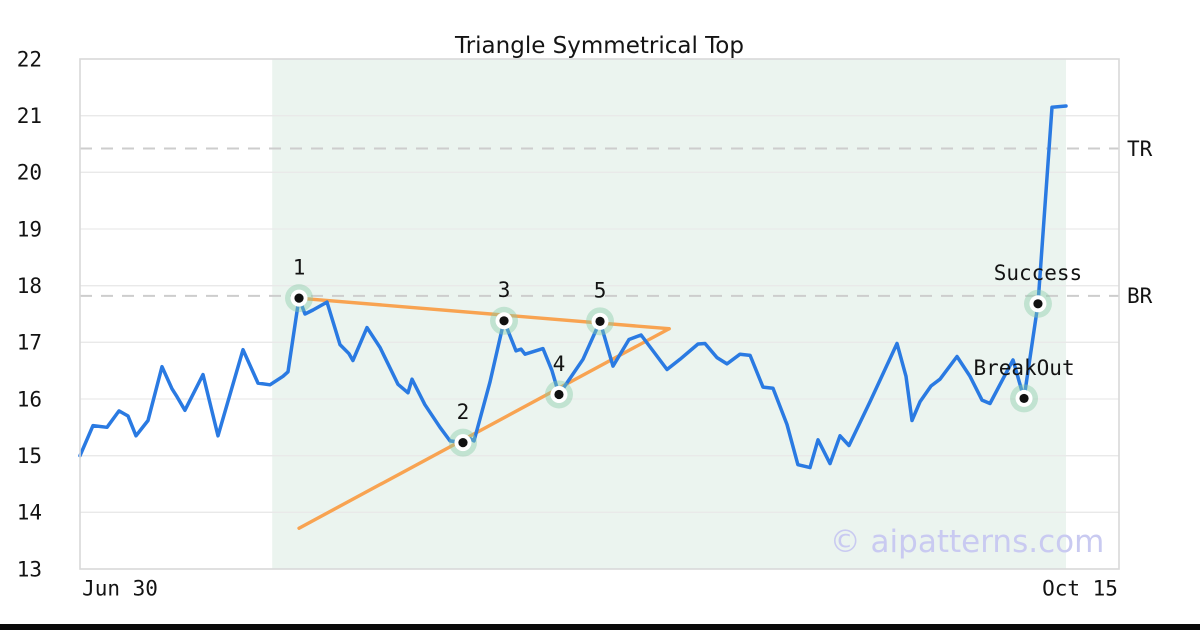 This screenshot has height=630, width=1200. Describe the element at coordinates (559, 364) in the screenshot. I see `point-label-4: 4` at that location.